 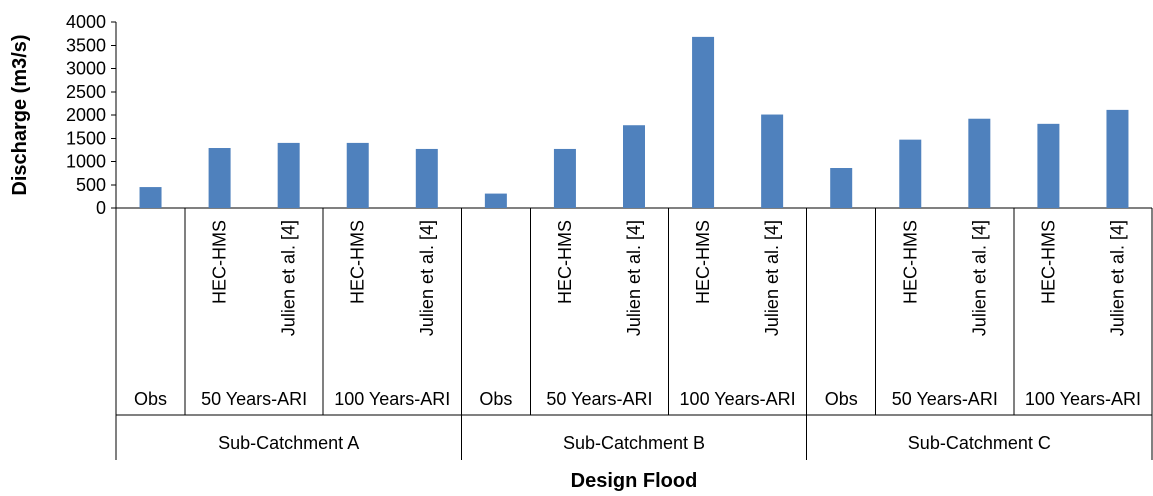 I want to click on y-axis-title: Discharge (m3/s), so click(x=20, y=114).